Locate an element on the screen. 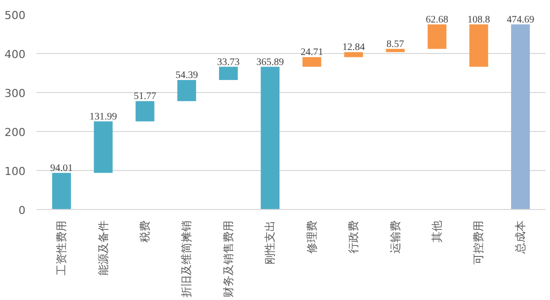 This screenshot has width=550, height=300. data-label: 24.71 is located at coordinates (312, 52).